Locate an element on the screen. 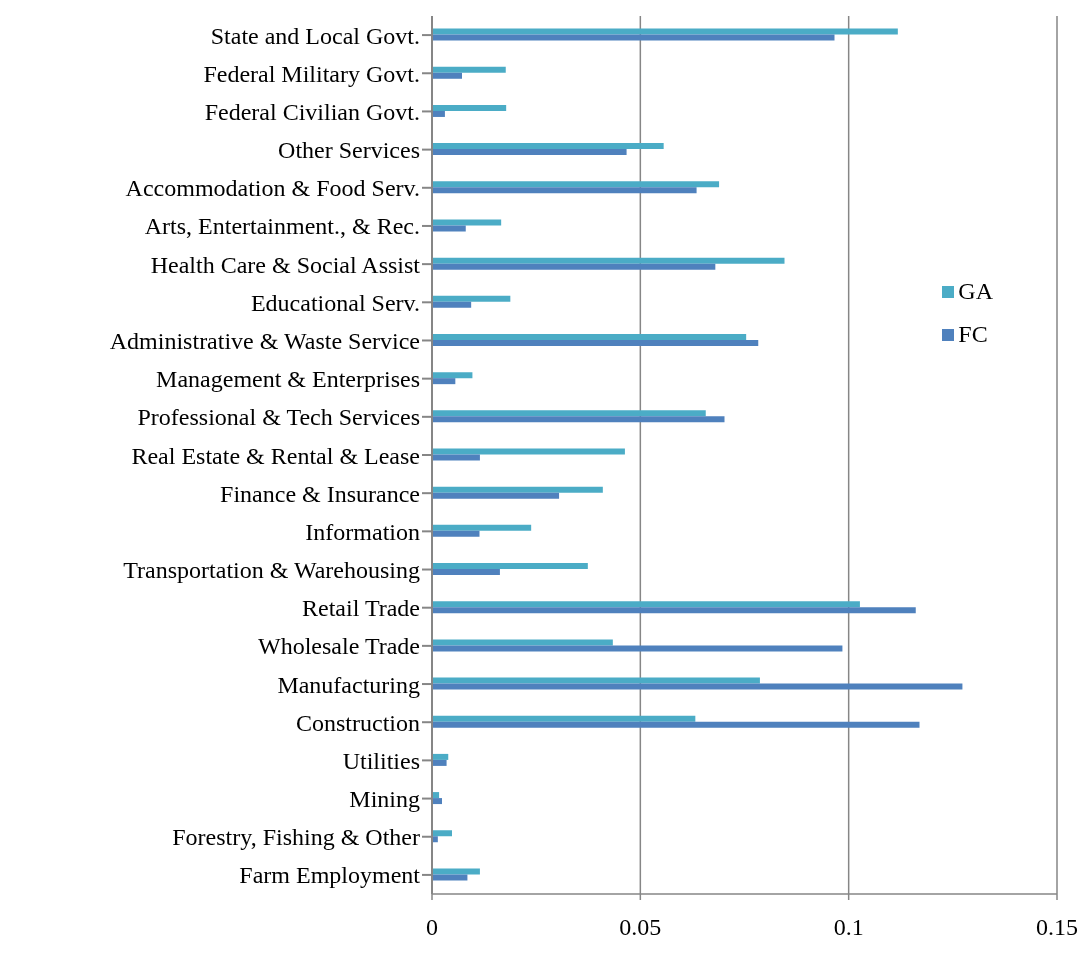 The width and height of the screenshot is (1091, 966). y-tick-label: Federal Civilian Govt. is located at coordinates (312, 111).